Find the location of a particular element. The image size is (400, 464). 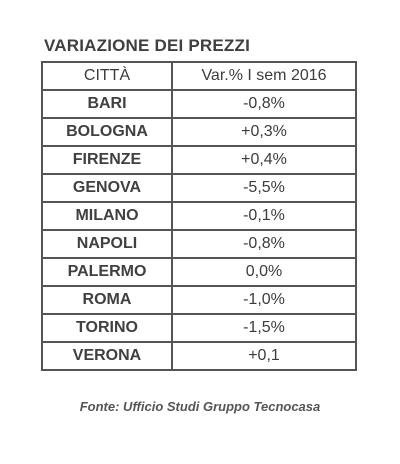

variation-cell: -5,5% is located at coordinates (264, 188).